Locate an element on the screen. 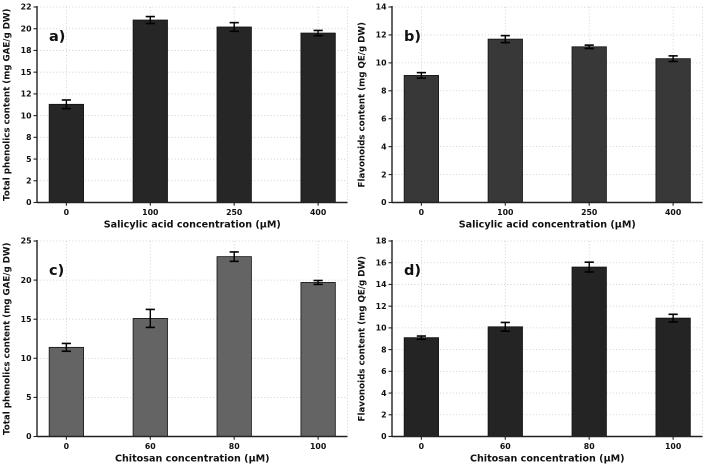 This screenshot has height=467, width=709. panel-letter: b) is located at coordinates (412, 37).